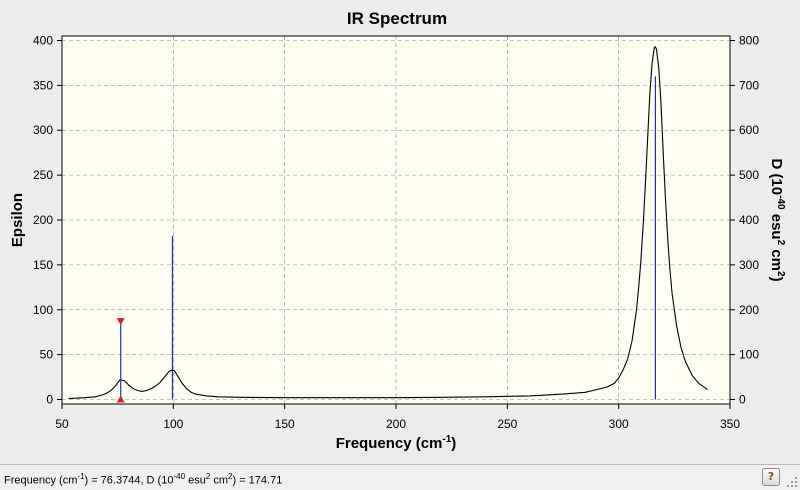 The height and width of the screenshot is (490, 800). What do you see at coordinates (285, 424) in the screenshot?
I see `x-tick-label: 150` at bounding box center [285, 424].